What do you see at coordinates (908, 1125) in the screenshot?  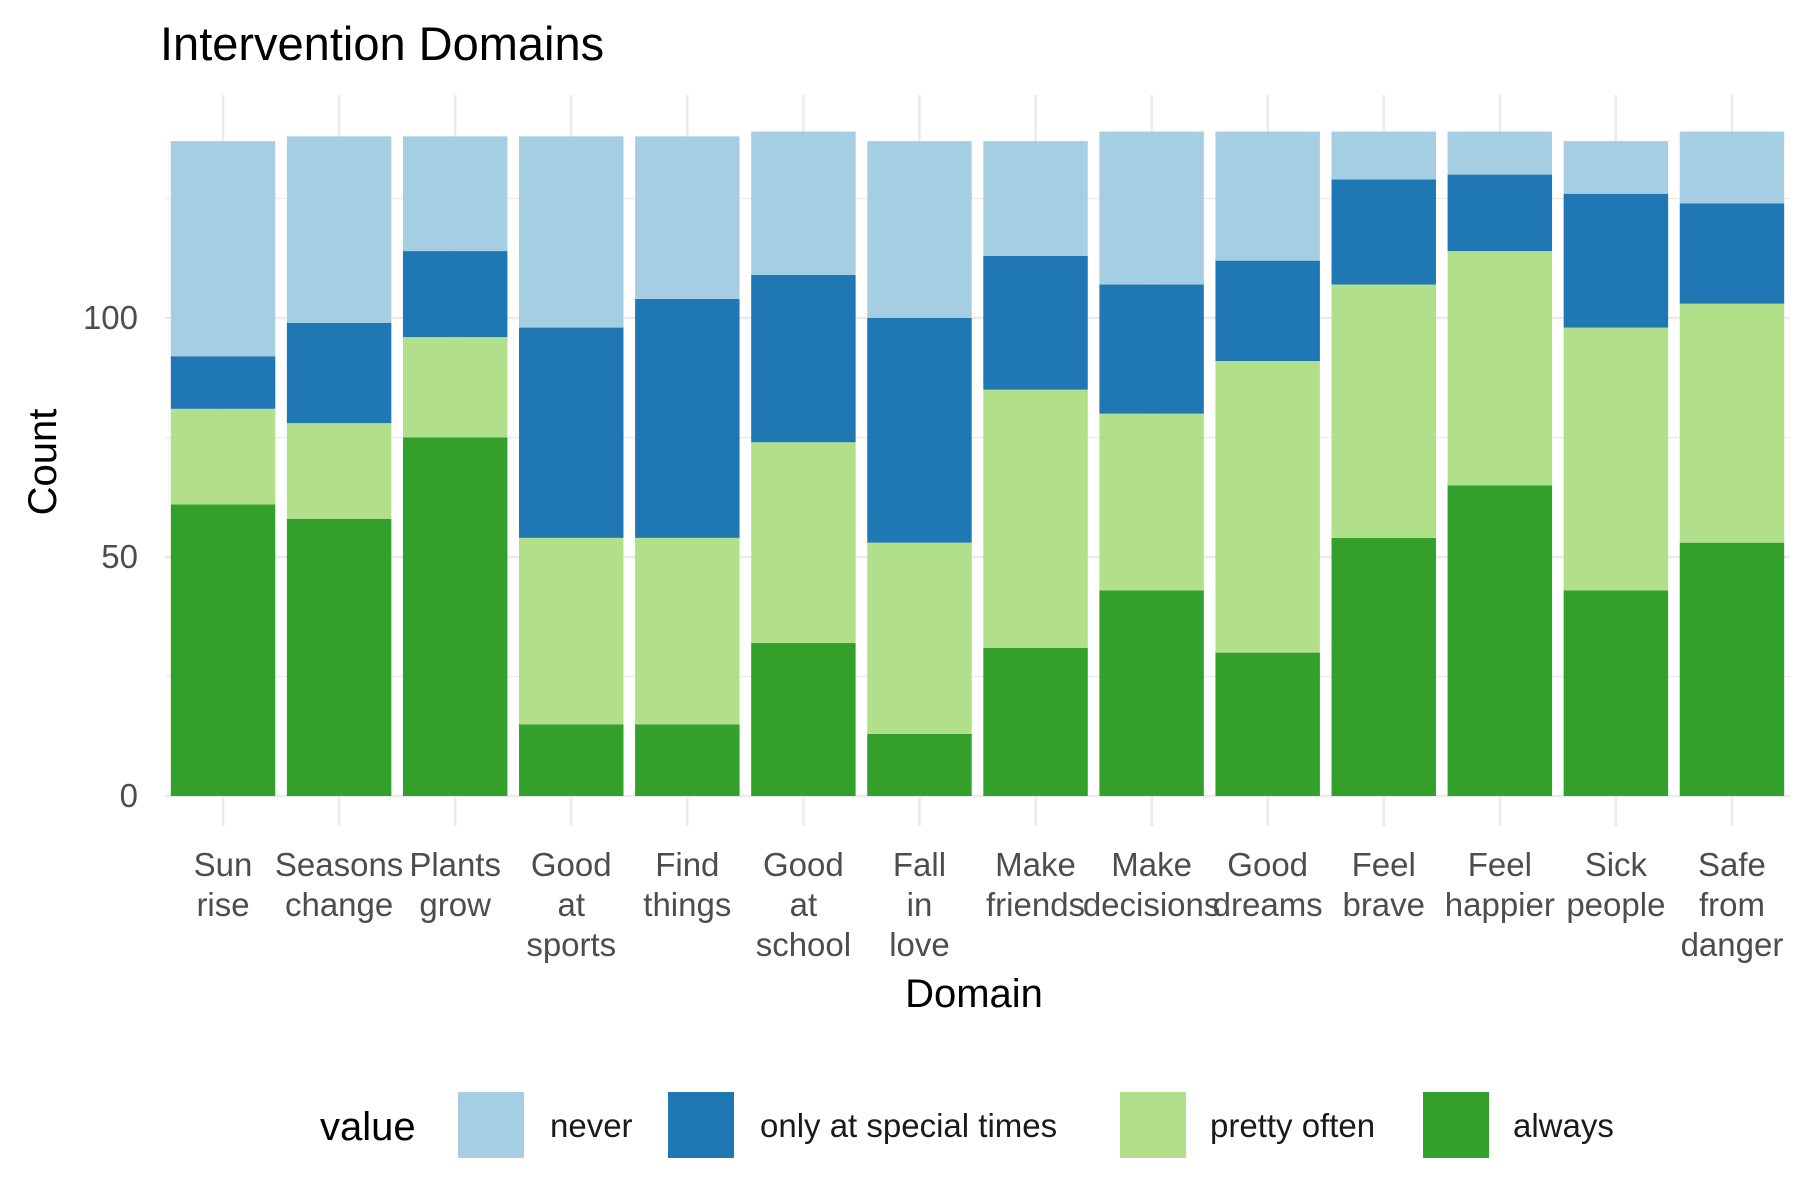 I see `legend-label: only at special times` at bounding box center [908, 1125].